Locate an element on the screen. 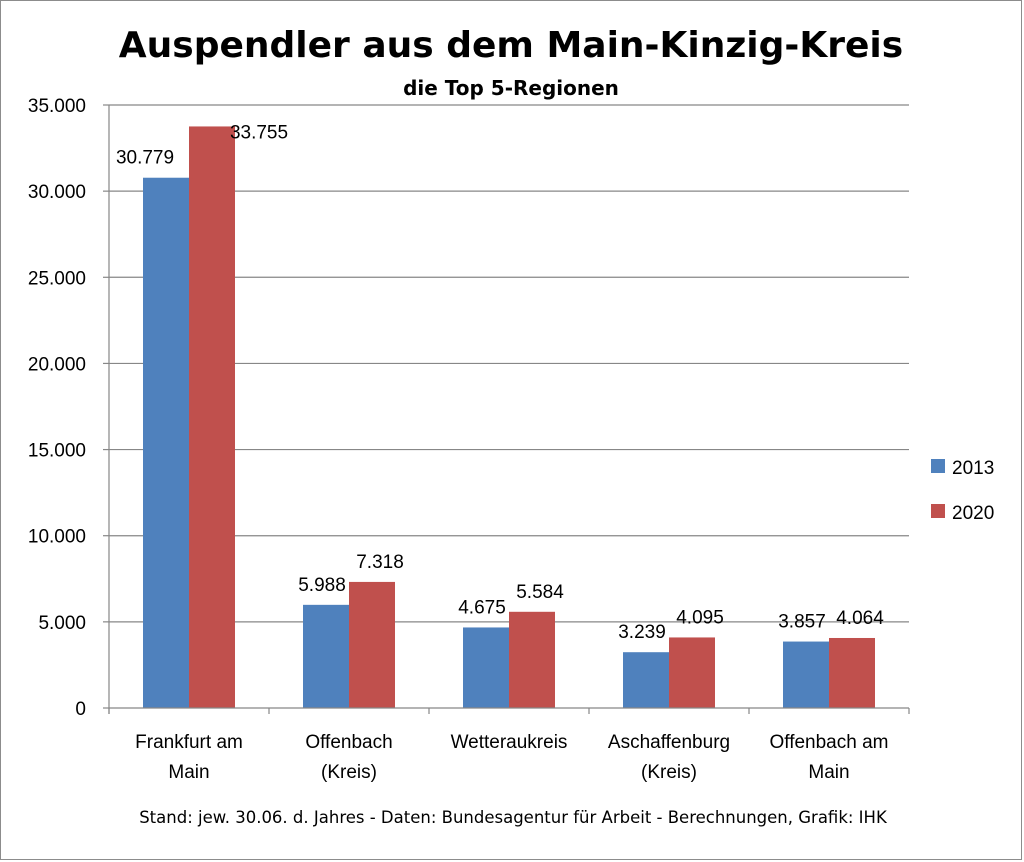 Image resolution: width=1024 pixels, height=862 pixels. legend-swatch-2020 is located at coordinates (938, 511).